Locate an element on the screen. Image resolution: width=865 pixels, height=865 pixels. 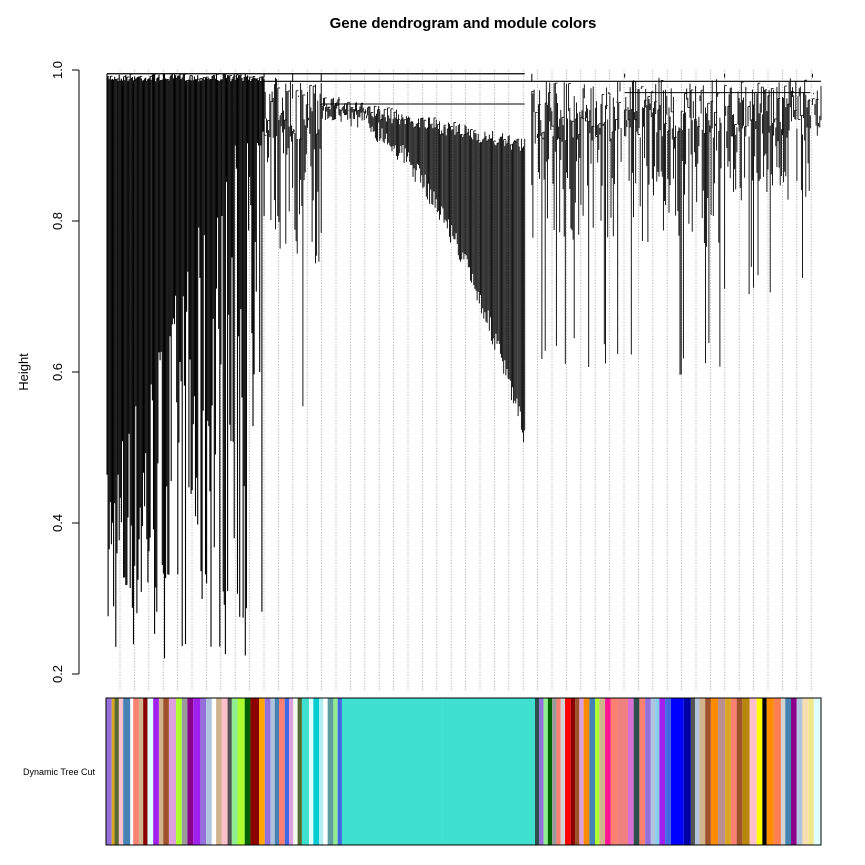
module-color-segment-lightcoral is located at coordinates (622, 771).